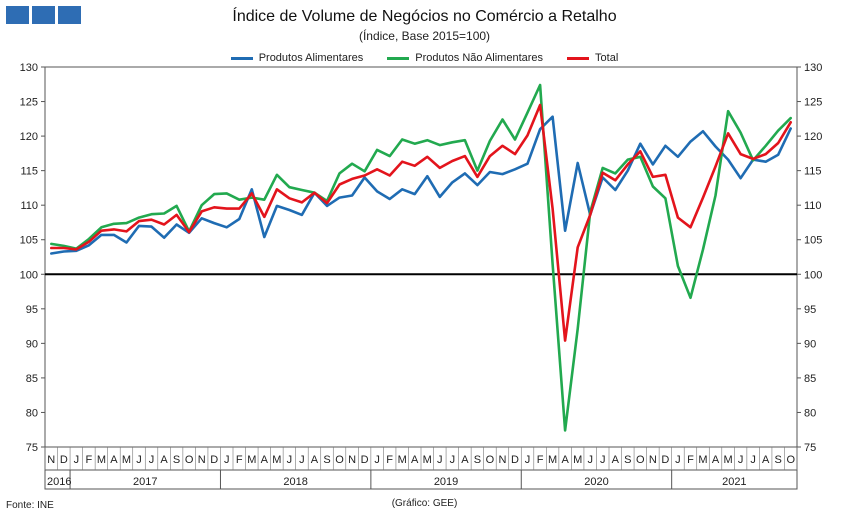 This screenshot has height=520, width=849. What do you see at coordinates (32, 379) in the screenshot?
I see `y-tick-label-left: 85` at bounding box center [32, 379].